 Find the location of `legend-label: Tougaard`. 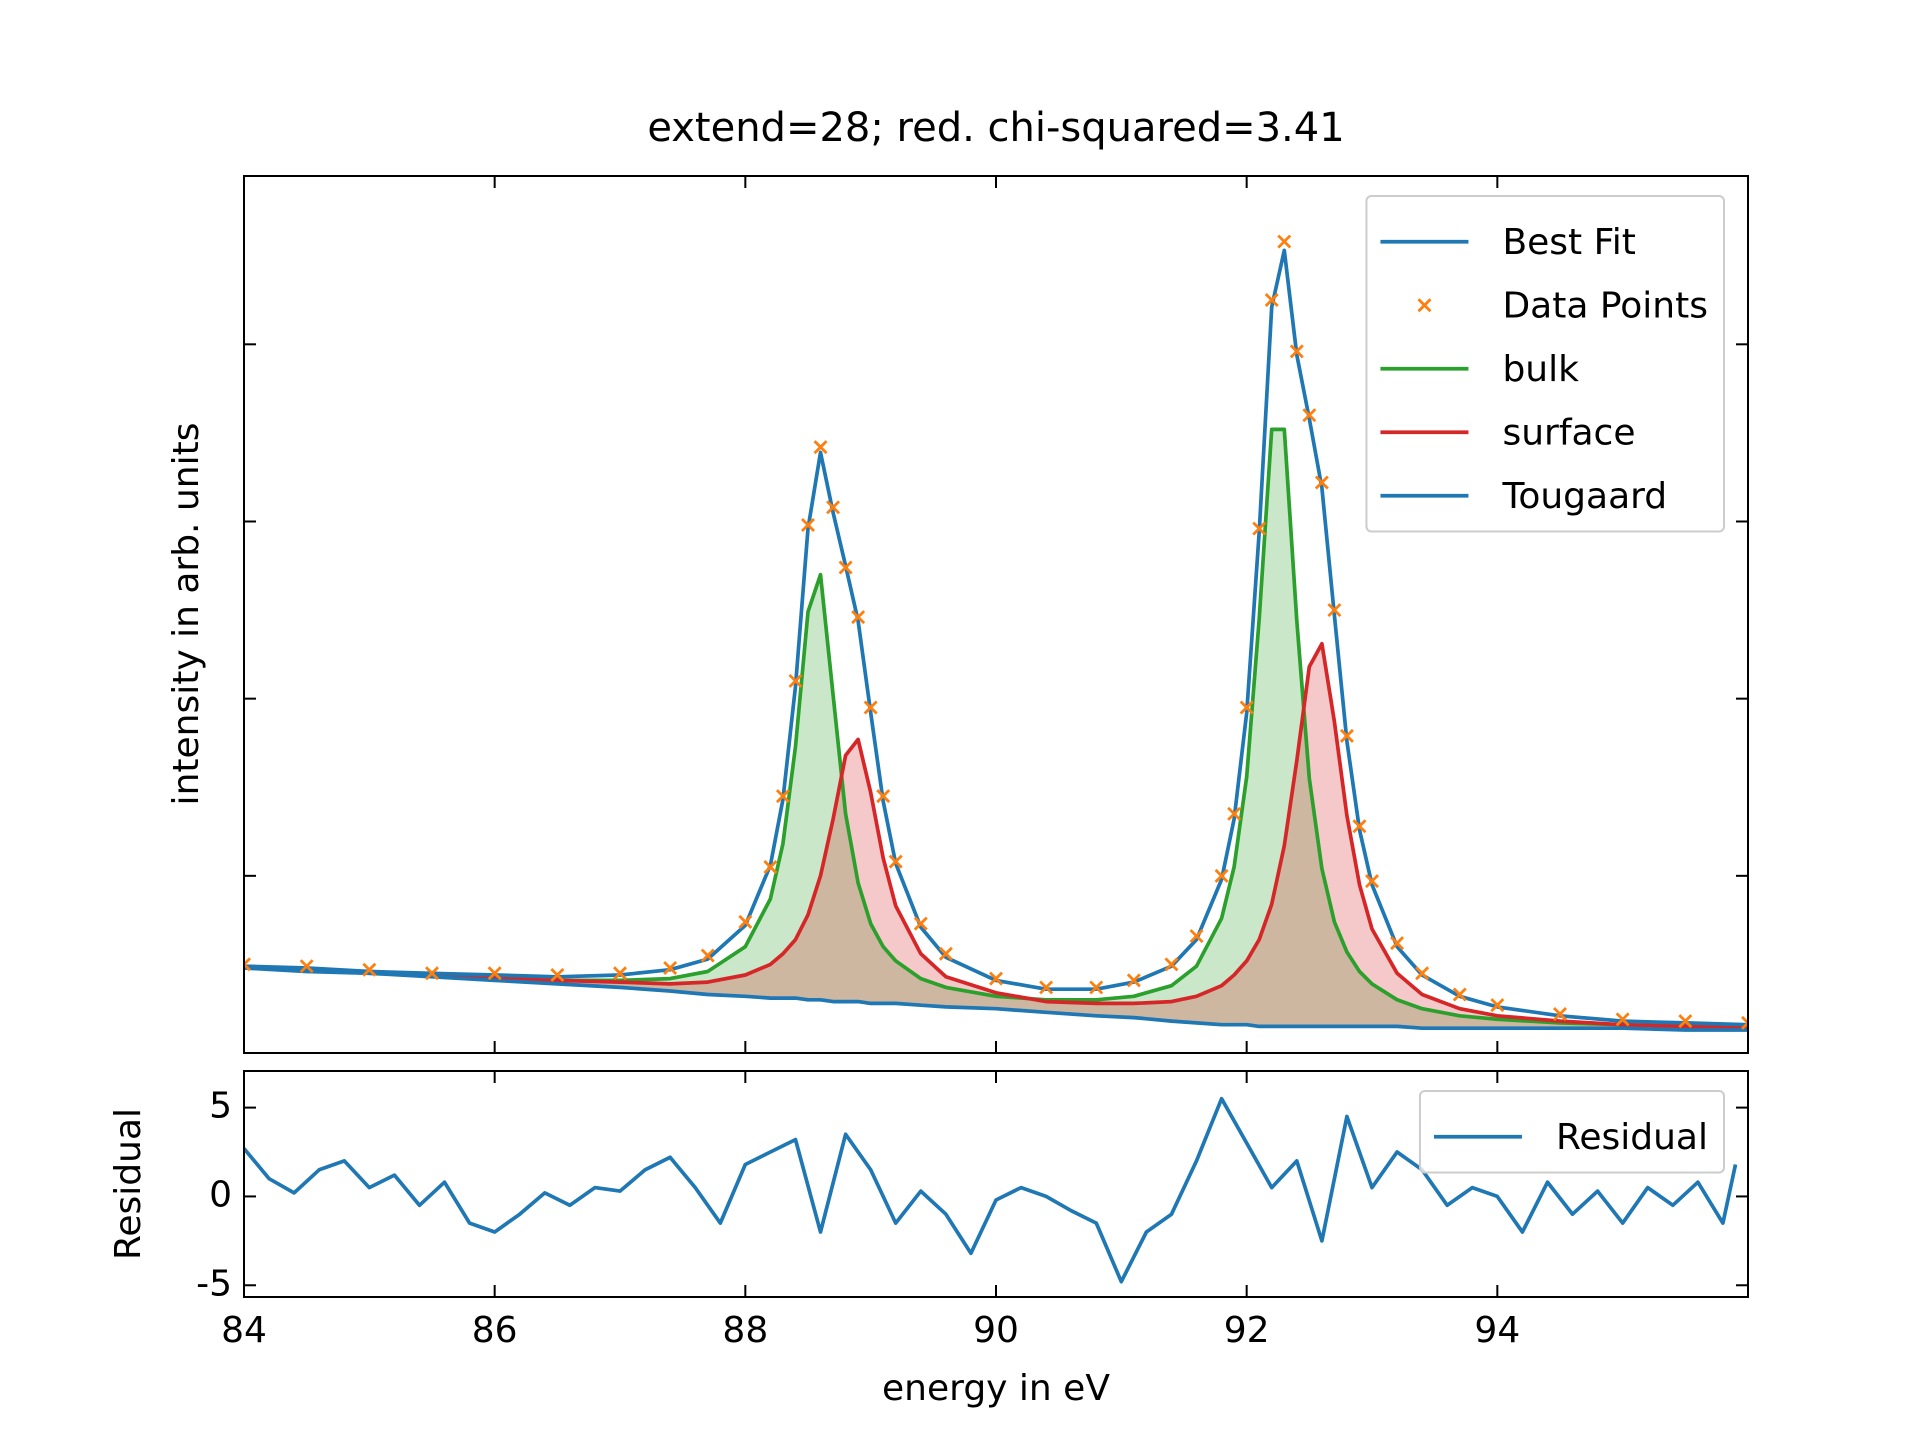

legend-label: Tougaard is located at coordinates (1584, 496).